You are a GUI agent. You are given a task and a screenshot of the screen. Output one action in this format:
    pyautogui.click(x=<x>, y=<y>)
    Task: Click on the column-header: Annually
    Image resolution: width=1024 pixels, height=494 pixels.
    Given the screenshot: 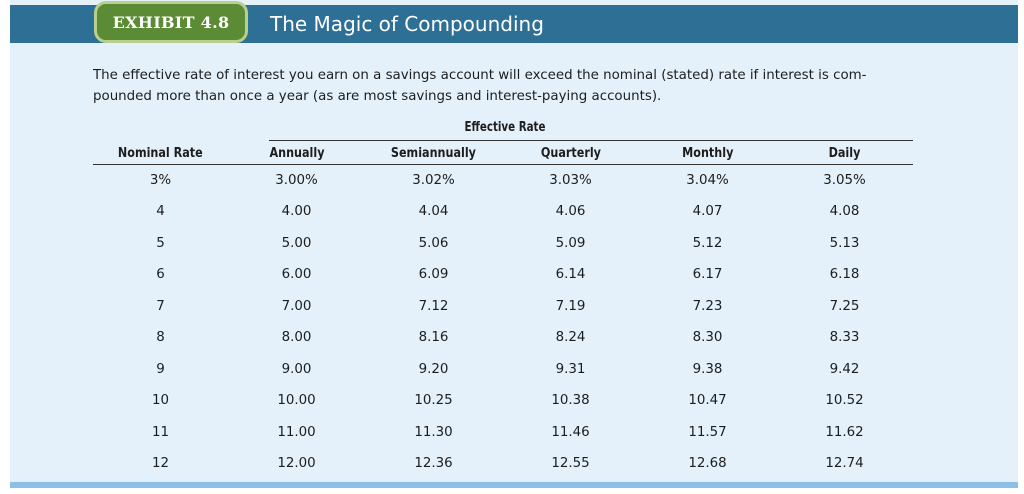 What is the action you would take?
    pyautogui.click(x=296, y=153)
    